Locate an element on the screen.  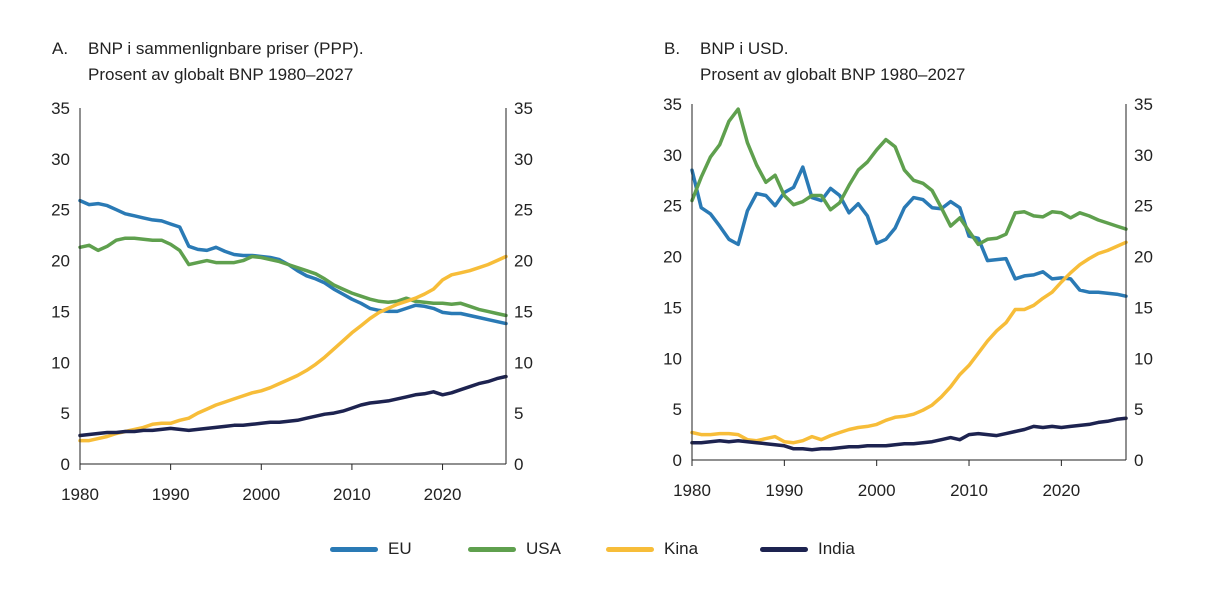
panel-b-x-tick-label: 2000 is located at coordinates (877, 490).